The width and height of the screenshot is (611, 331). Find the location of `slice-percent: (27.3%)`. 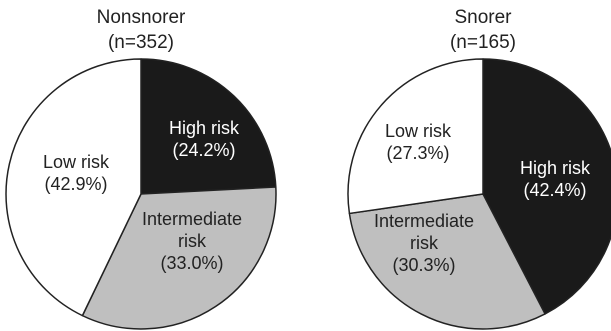

slice-percent: (27.3%) is located at coordinates (417, 153).